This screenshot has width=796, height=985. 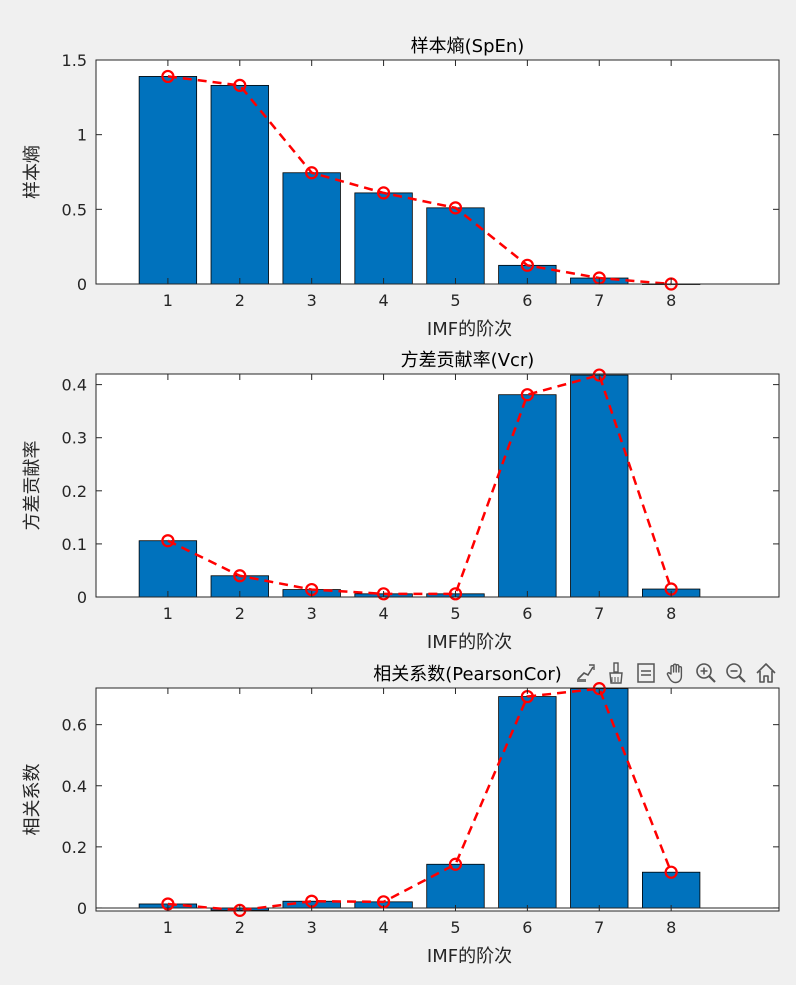 I want to click on axes-toolbar, so click(x=676, y=673).